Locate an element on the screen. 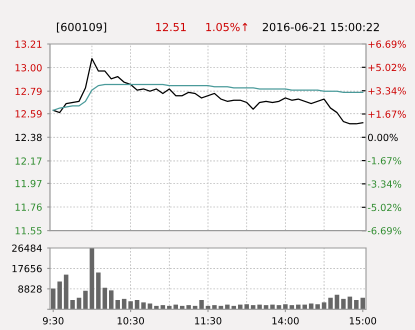 This screenshot has height=330, width=415. y2-tick-label: 0.00% is located at coordinates (383, 138).